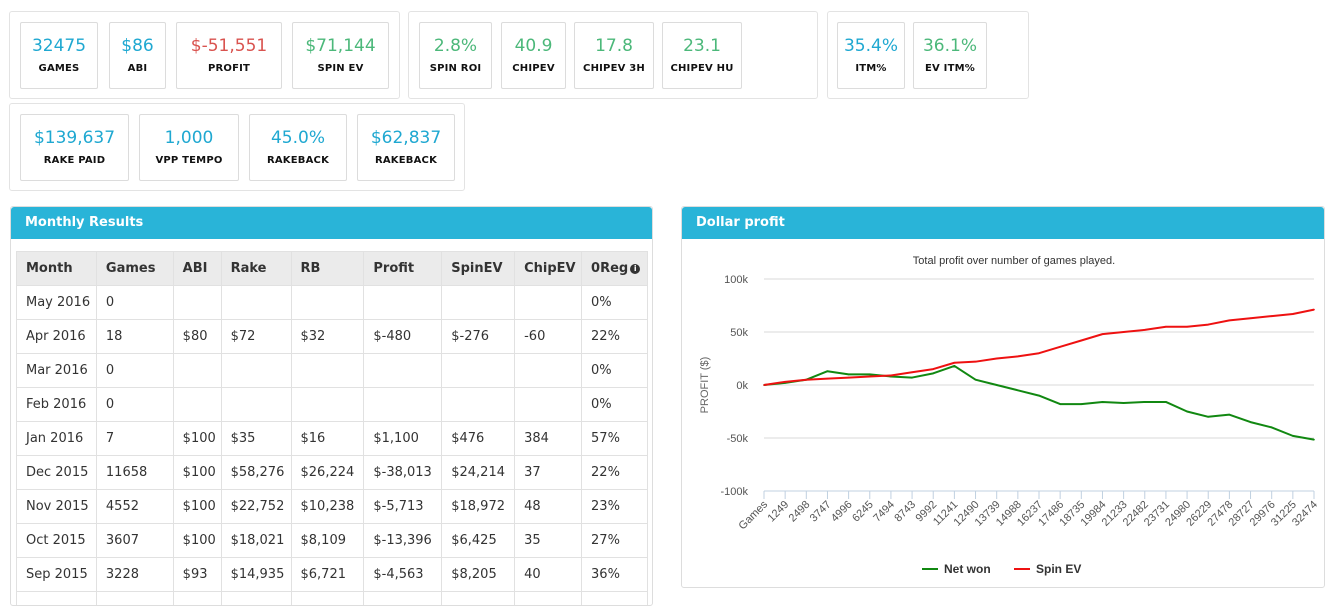  I want to click on stat-value: $62,837, so click(406, 138).